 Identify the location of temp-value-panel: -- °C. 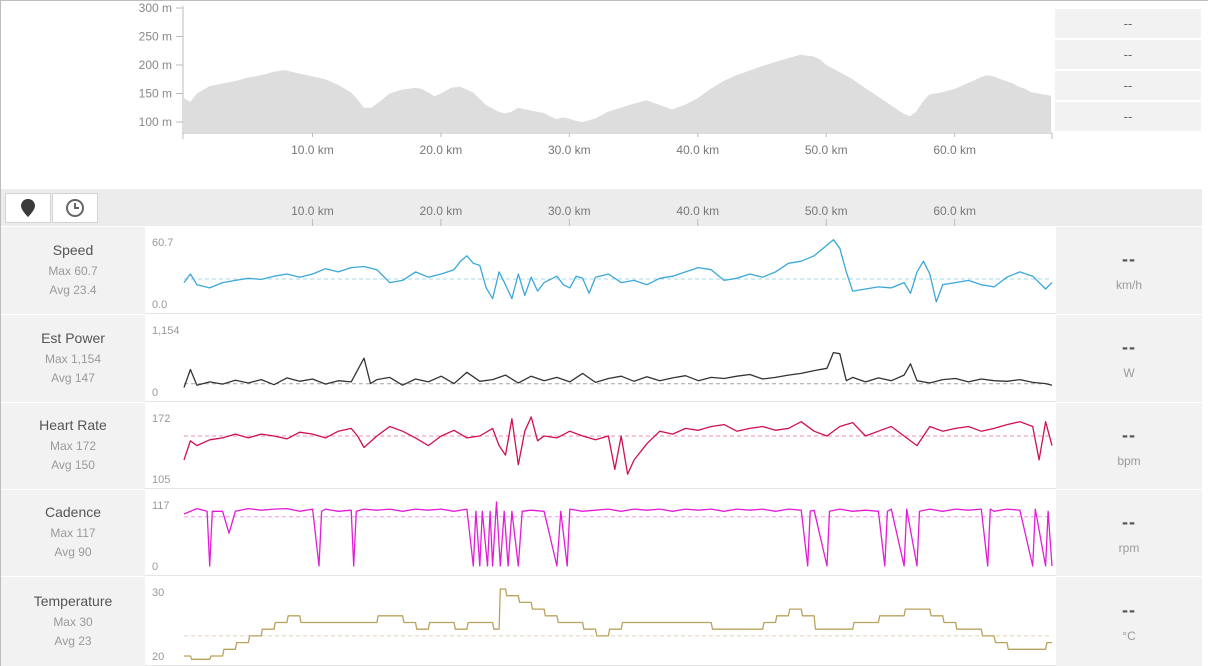
(1129, 621).